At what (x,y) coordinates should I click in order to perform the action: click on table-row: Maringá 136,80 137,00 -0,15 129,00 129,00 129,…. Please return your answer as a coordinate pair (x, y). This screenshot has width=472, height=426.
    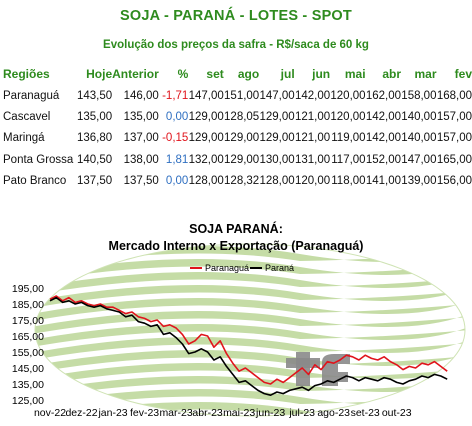
    Looking at the image, I should click on (237, 138).